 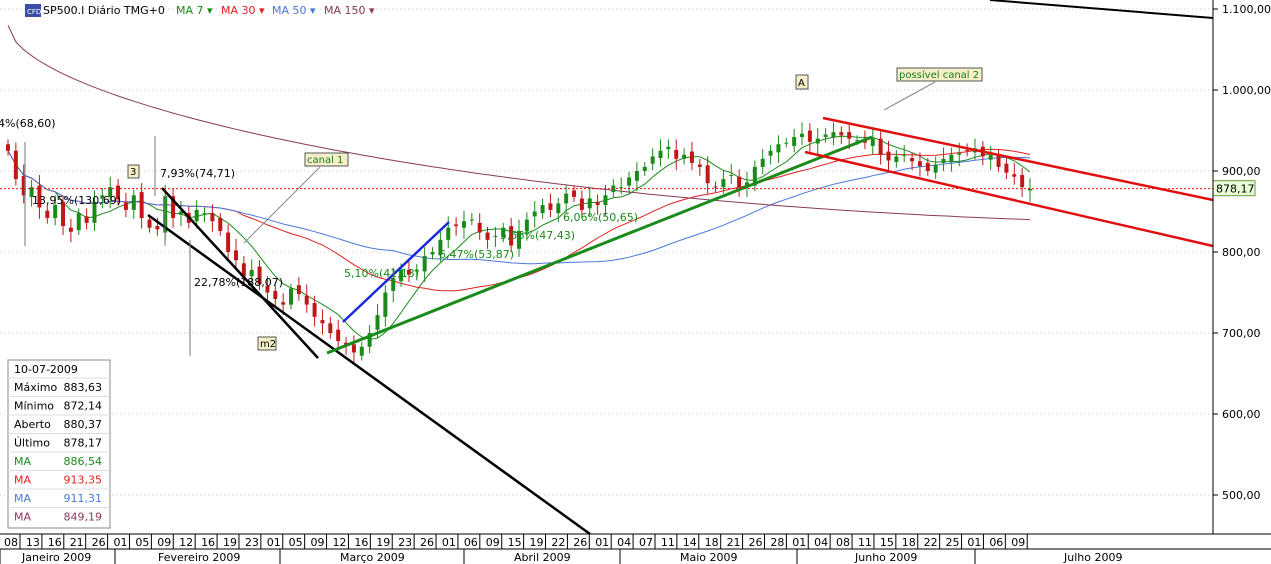 I want to click on y-tick-label: 700,00, so click(x=1241, y=333).